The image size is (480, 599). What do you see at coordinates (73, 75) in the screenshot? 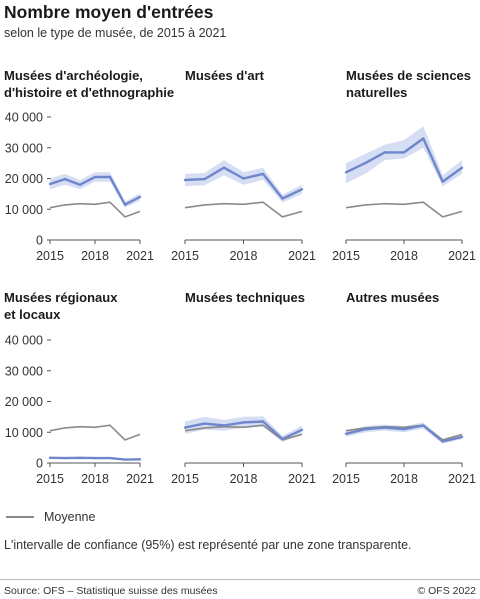
I see `panel-title-line: Musées d'archéologie,` at bounding box center [73, 75].